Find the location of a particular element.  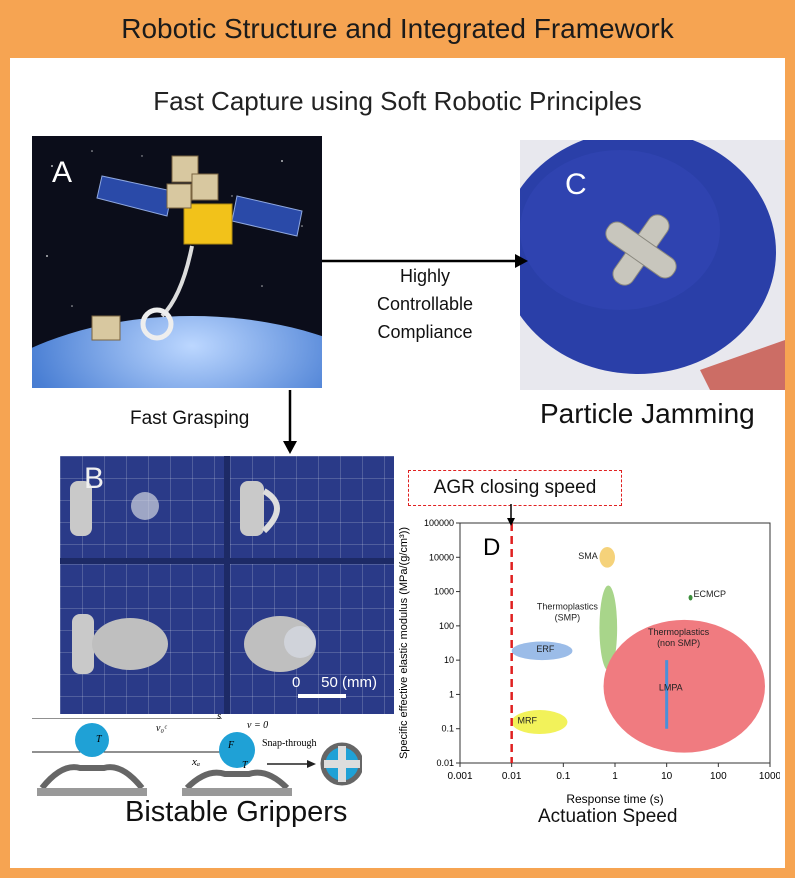

panel-a-satellite-image: A is located at coordinates (177, 262).